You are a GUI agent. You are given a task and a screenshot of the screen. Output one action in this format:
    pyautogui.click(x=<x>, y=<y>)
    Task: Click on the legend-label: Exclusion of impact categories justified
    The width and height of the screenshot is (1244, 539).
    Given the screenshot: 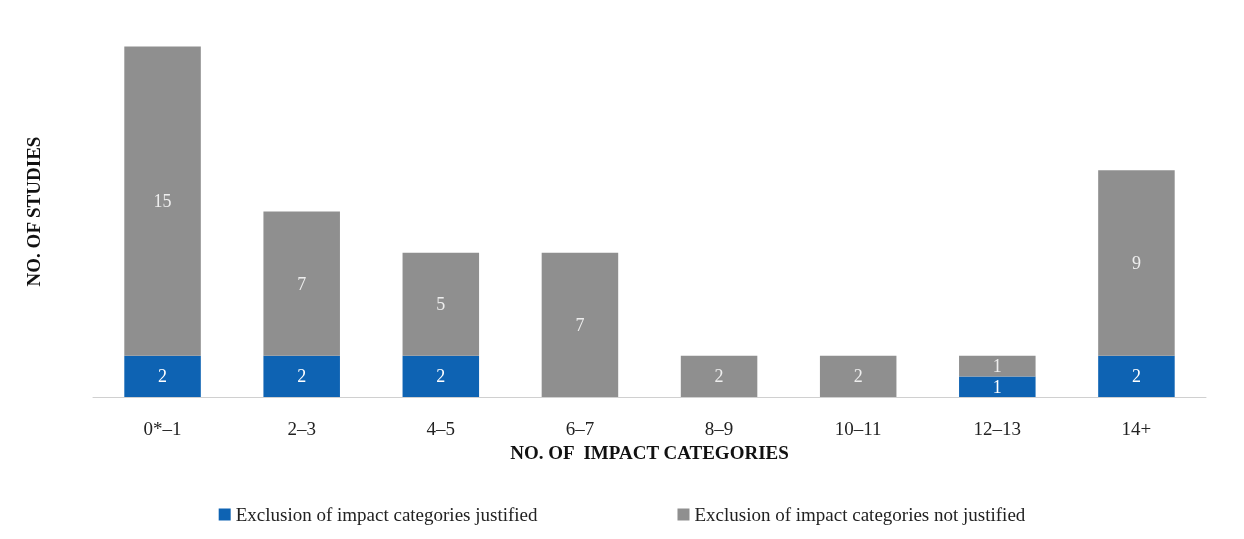 What is the action you would take?
    pyautogui.click(x=386, y=514)
    